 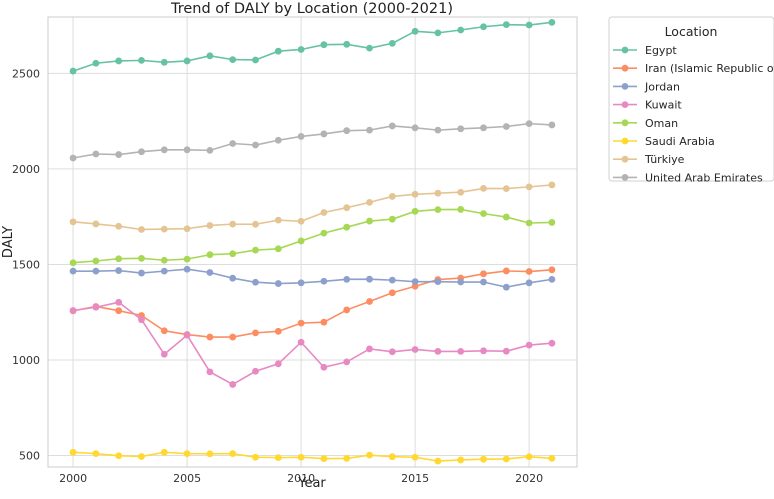 What do you see at coordinates (29, 456) in the screenshot?
I see `y-tick-label: 500` at bounding box center [29, 456].